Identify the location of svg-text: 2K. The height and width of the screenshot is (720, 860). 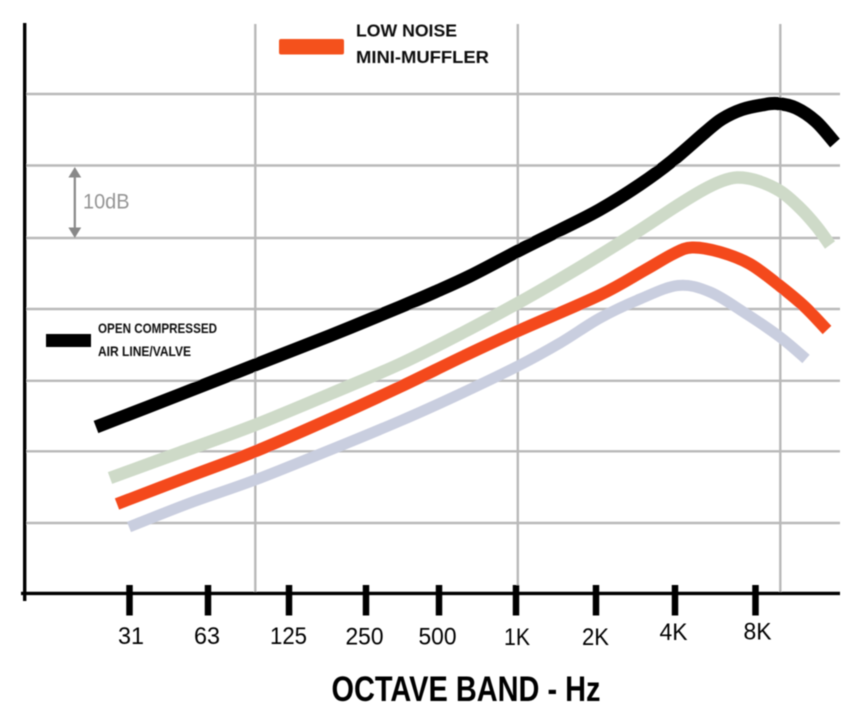
(595, 637).